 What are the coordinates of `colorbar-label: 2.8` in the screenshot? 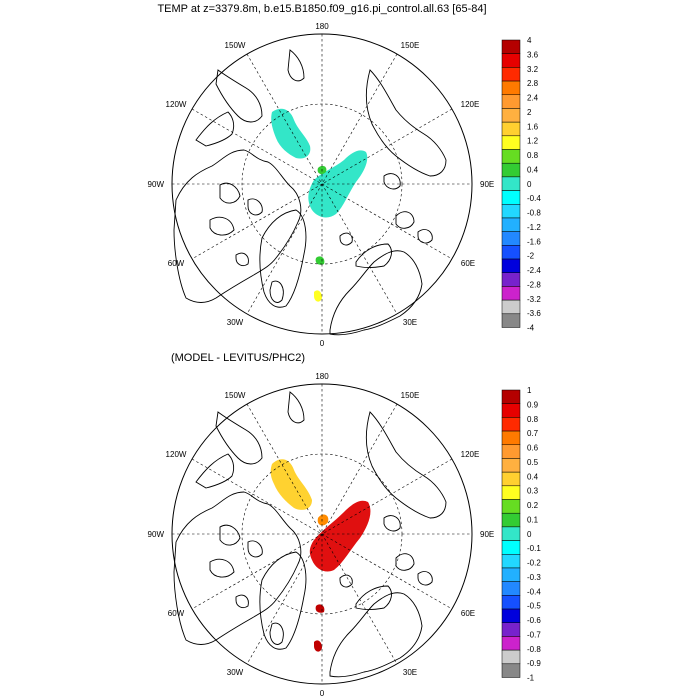 It's located at (533, 83).